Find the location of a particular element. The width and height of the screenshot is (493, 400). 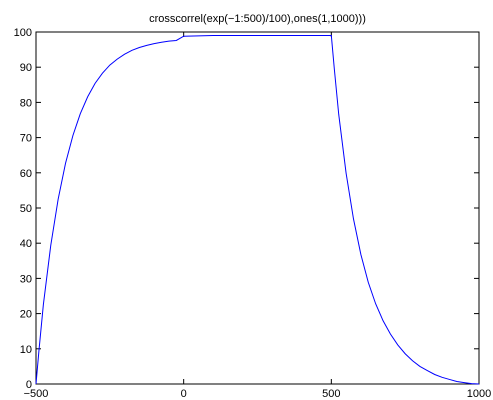

y-tick-label: 30 is located at coordinates (26, 279).